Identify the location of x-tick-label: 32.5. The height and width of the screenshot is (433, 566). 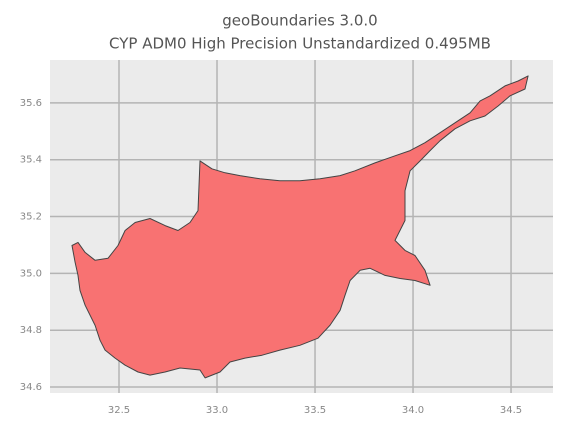
(119, 410).